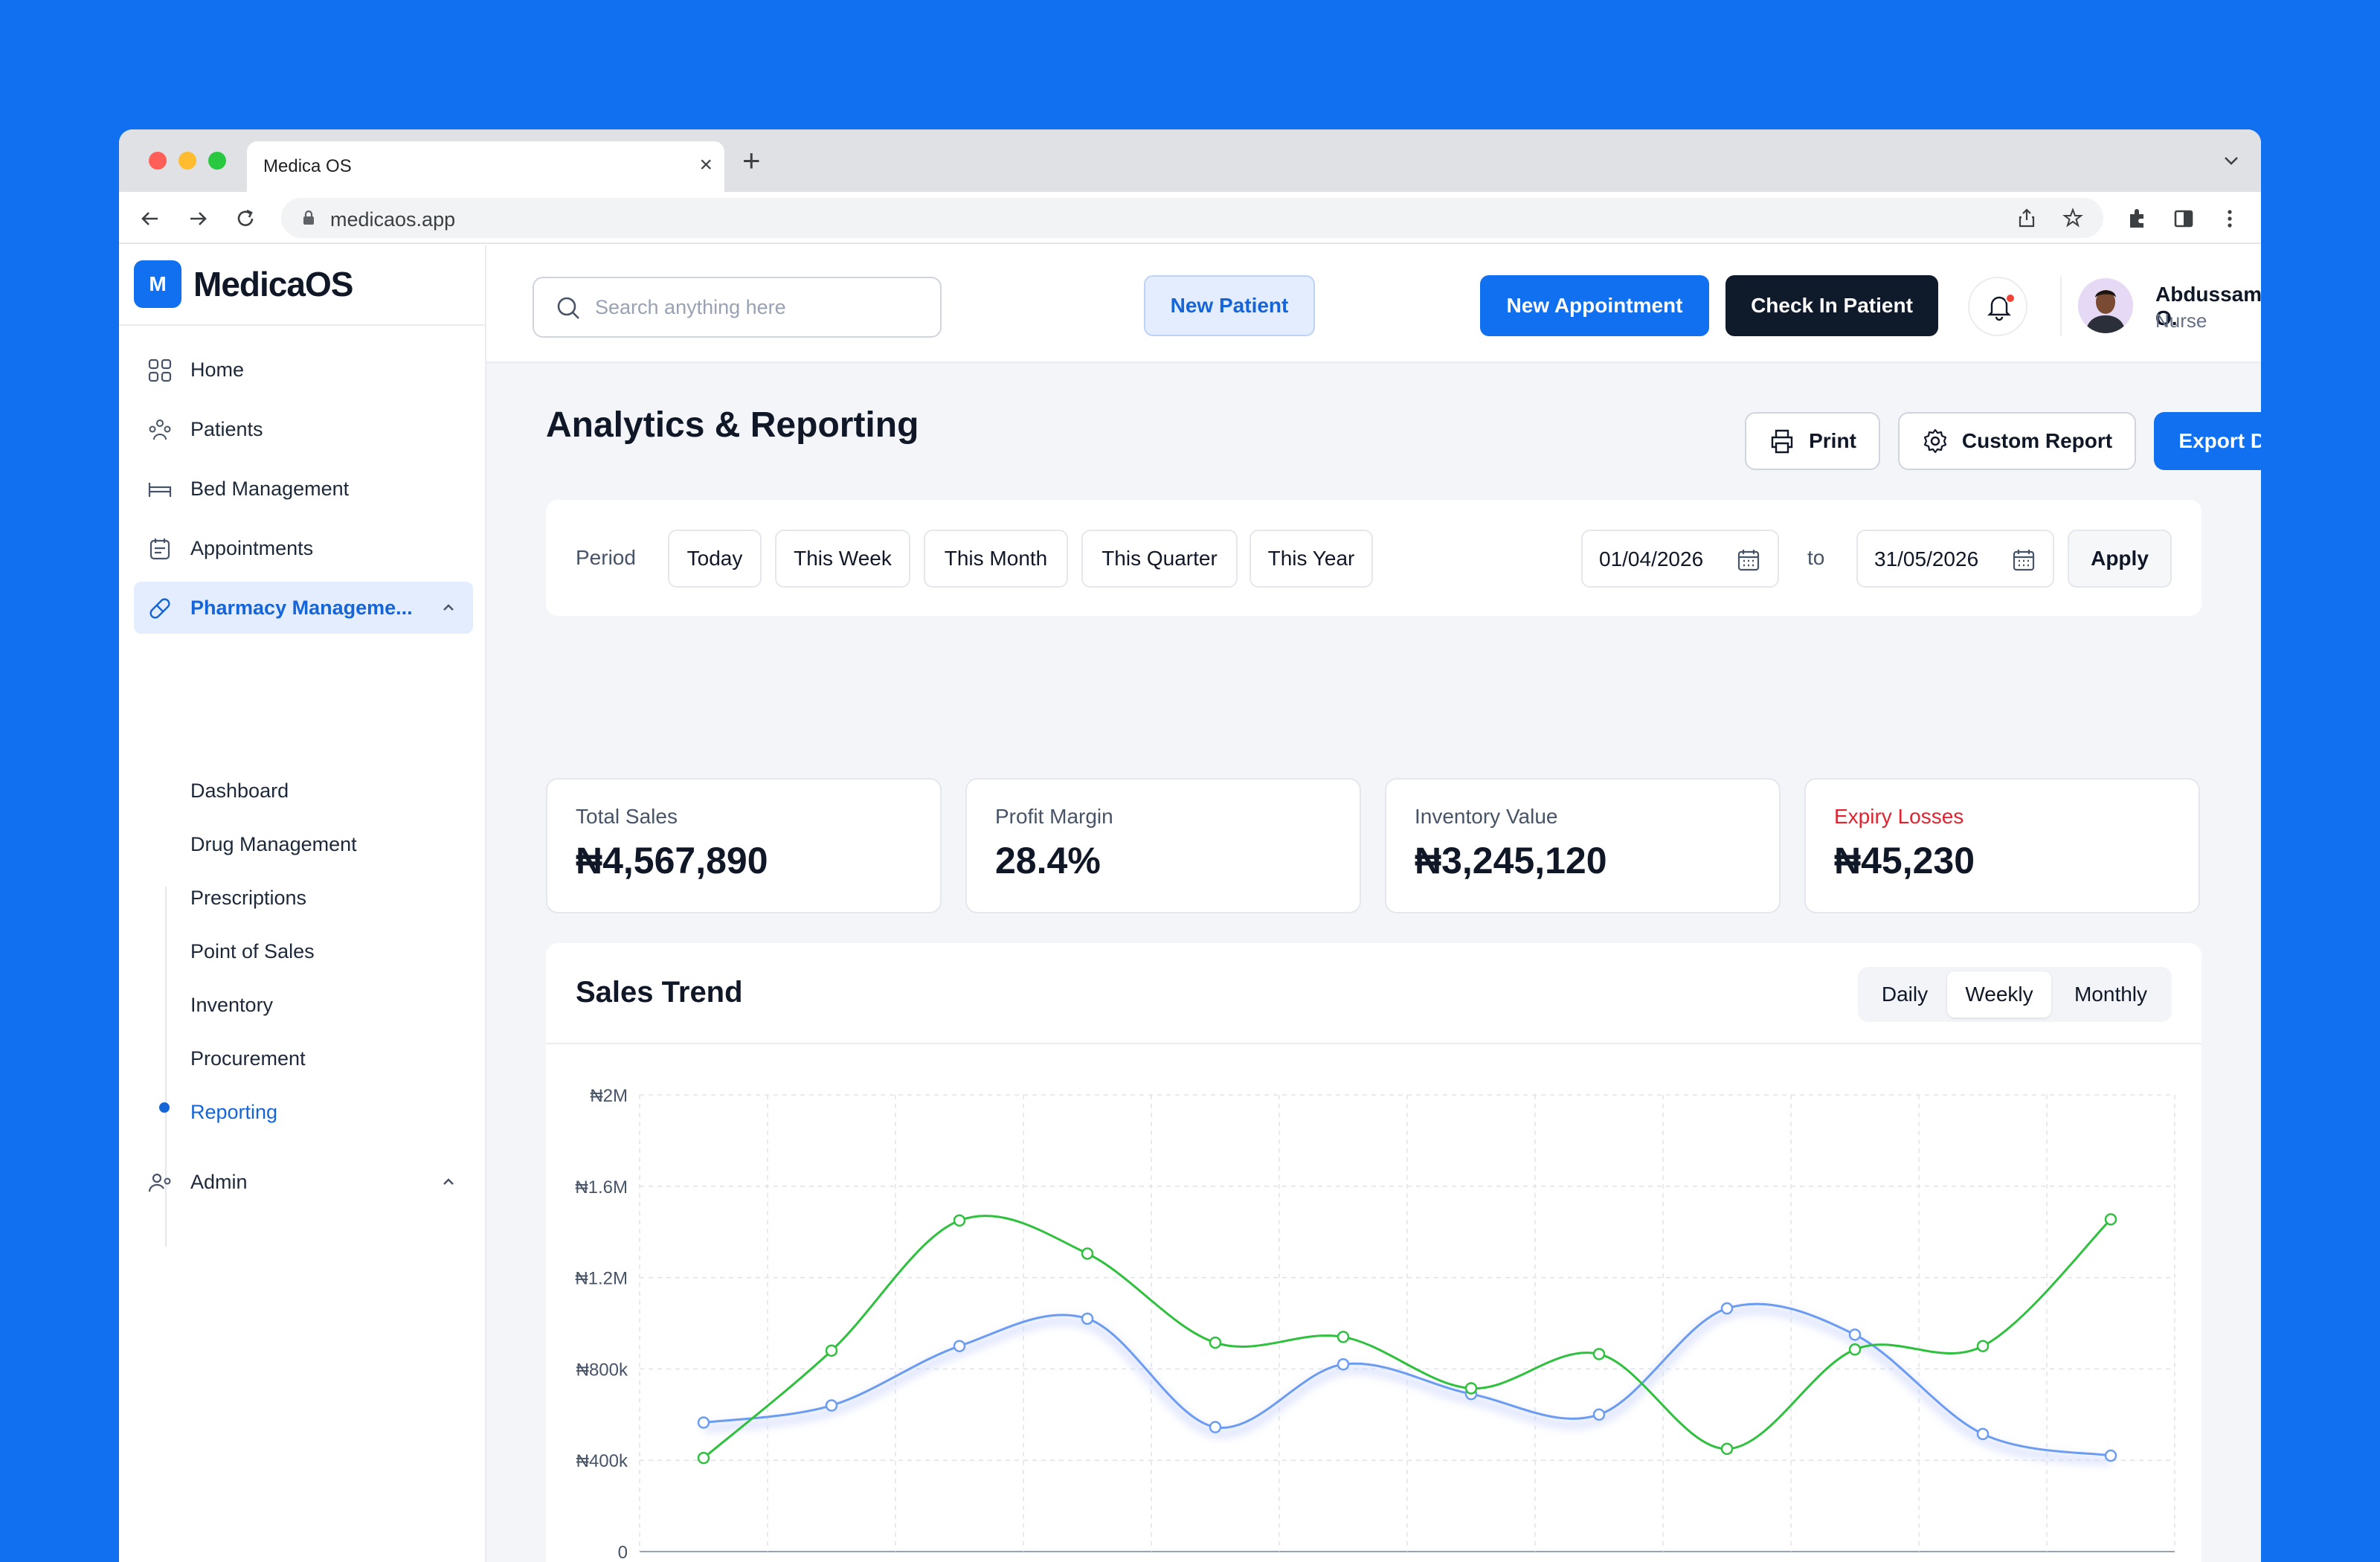  Describe the element at coordinates (248, 1058) in the screenshot. I see `submenu-item-procurement: Procurement` at that location.